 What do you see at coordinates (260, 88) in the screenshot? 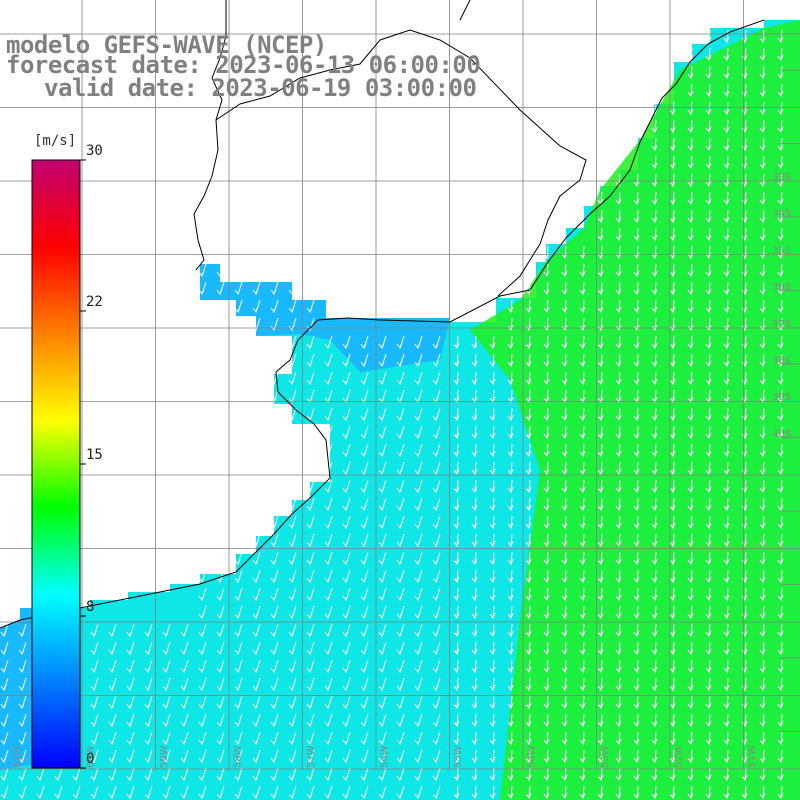
I see `valid-date: valid date: 2023-06-19 03:00:00` at bounding box center [260, 88].